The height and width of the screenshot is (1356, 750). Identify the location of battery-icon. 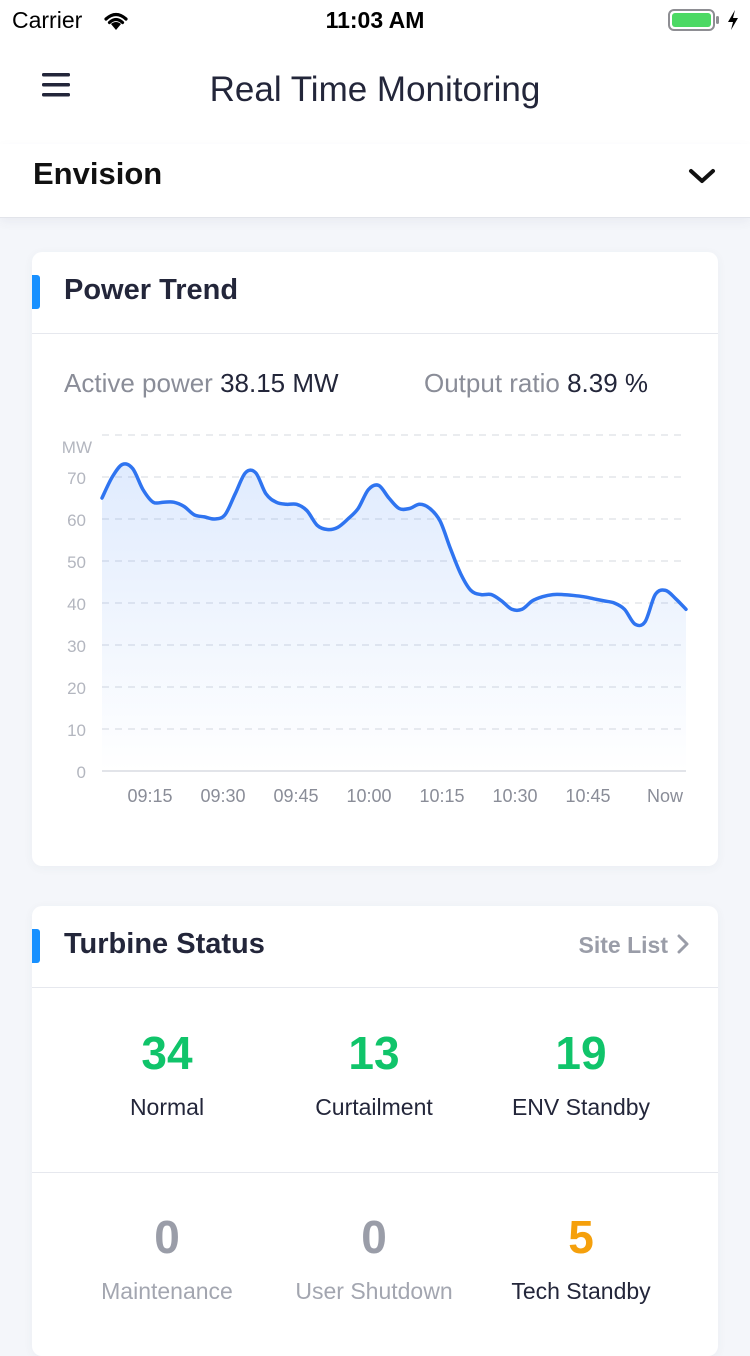
(694, 20).